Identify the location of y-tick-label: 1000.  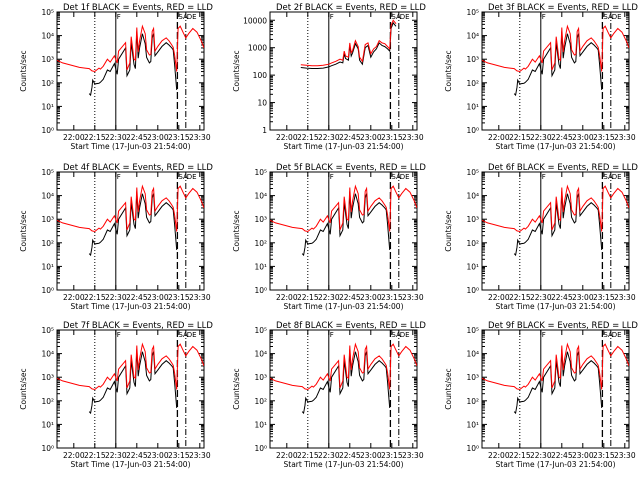
(257, 48).